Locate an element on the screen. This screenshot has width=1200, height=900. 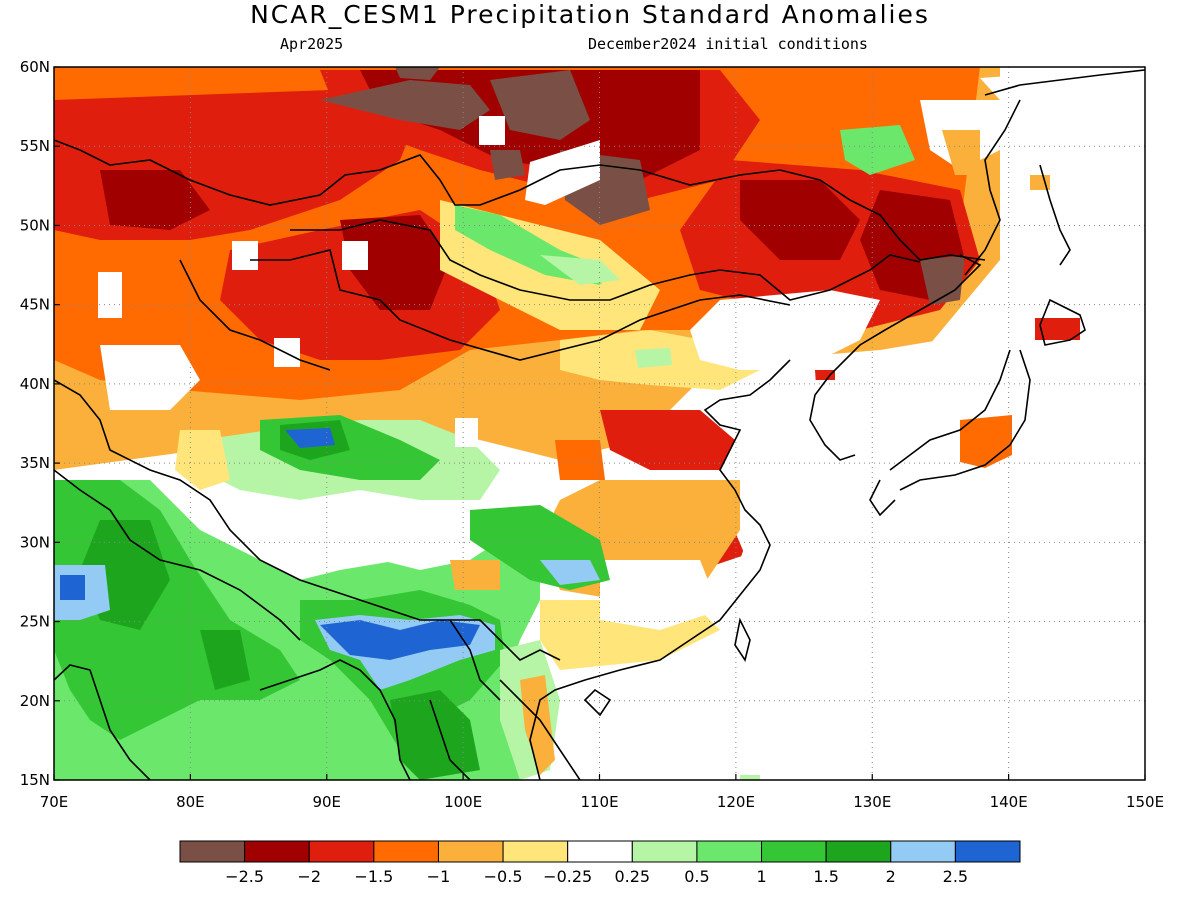
coast-india-west is located at coordinates (102, 722).